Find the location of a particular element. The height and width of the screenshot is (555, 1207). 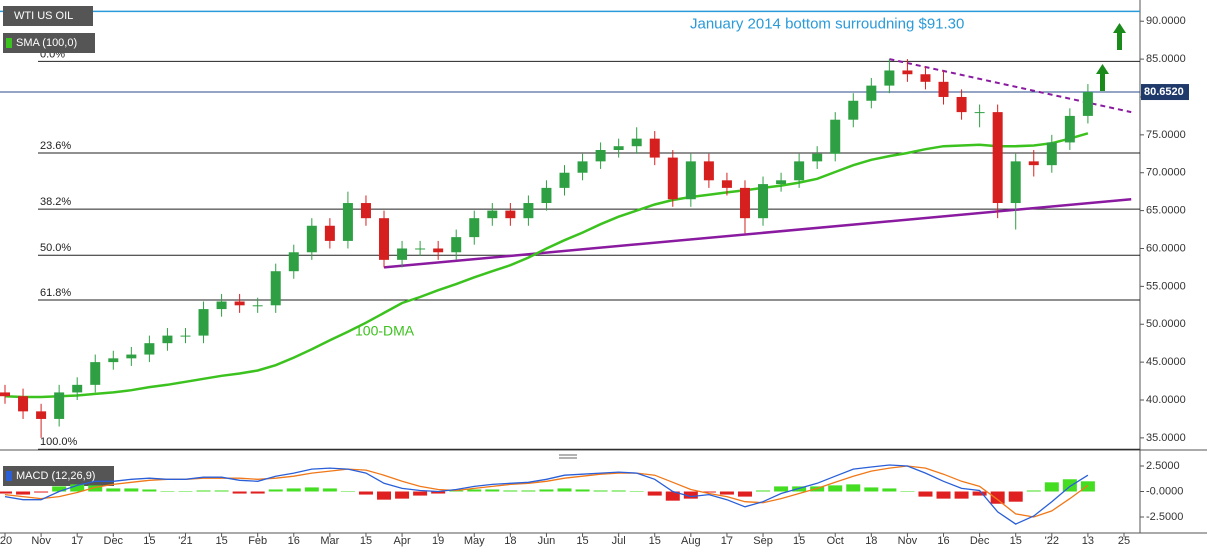

y-tick-label: 90.0000 is located at coordinates (1166, 21).